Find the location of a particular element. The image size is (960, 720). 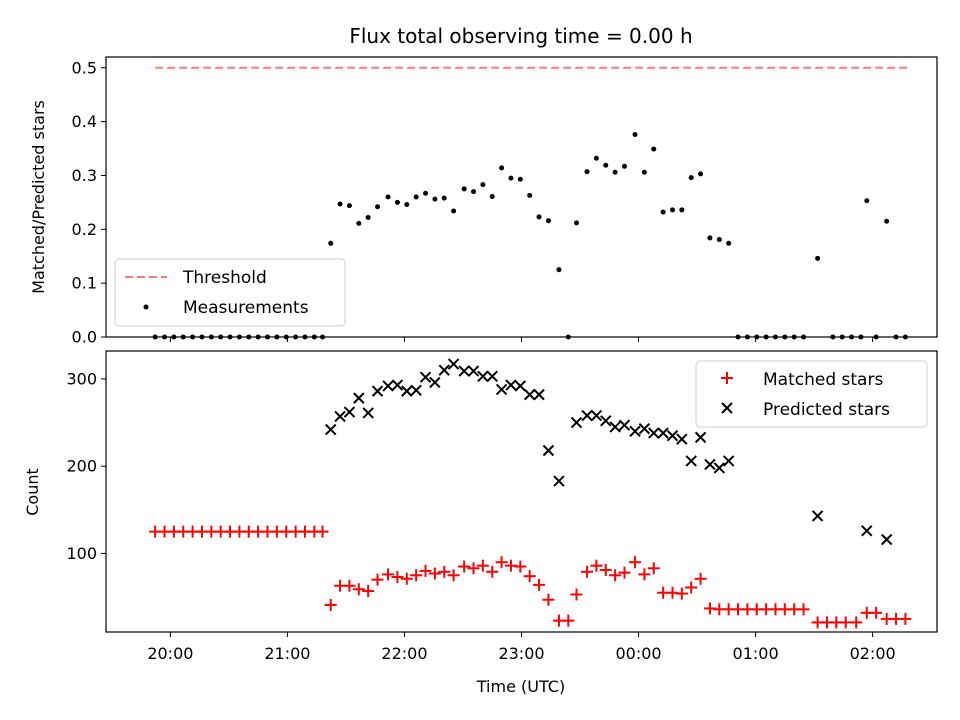

y-tick-label: 300 is located at coordinates (81, 378).